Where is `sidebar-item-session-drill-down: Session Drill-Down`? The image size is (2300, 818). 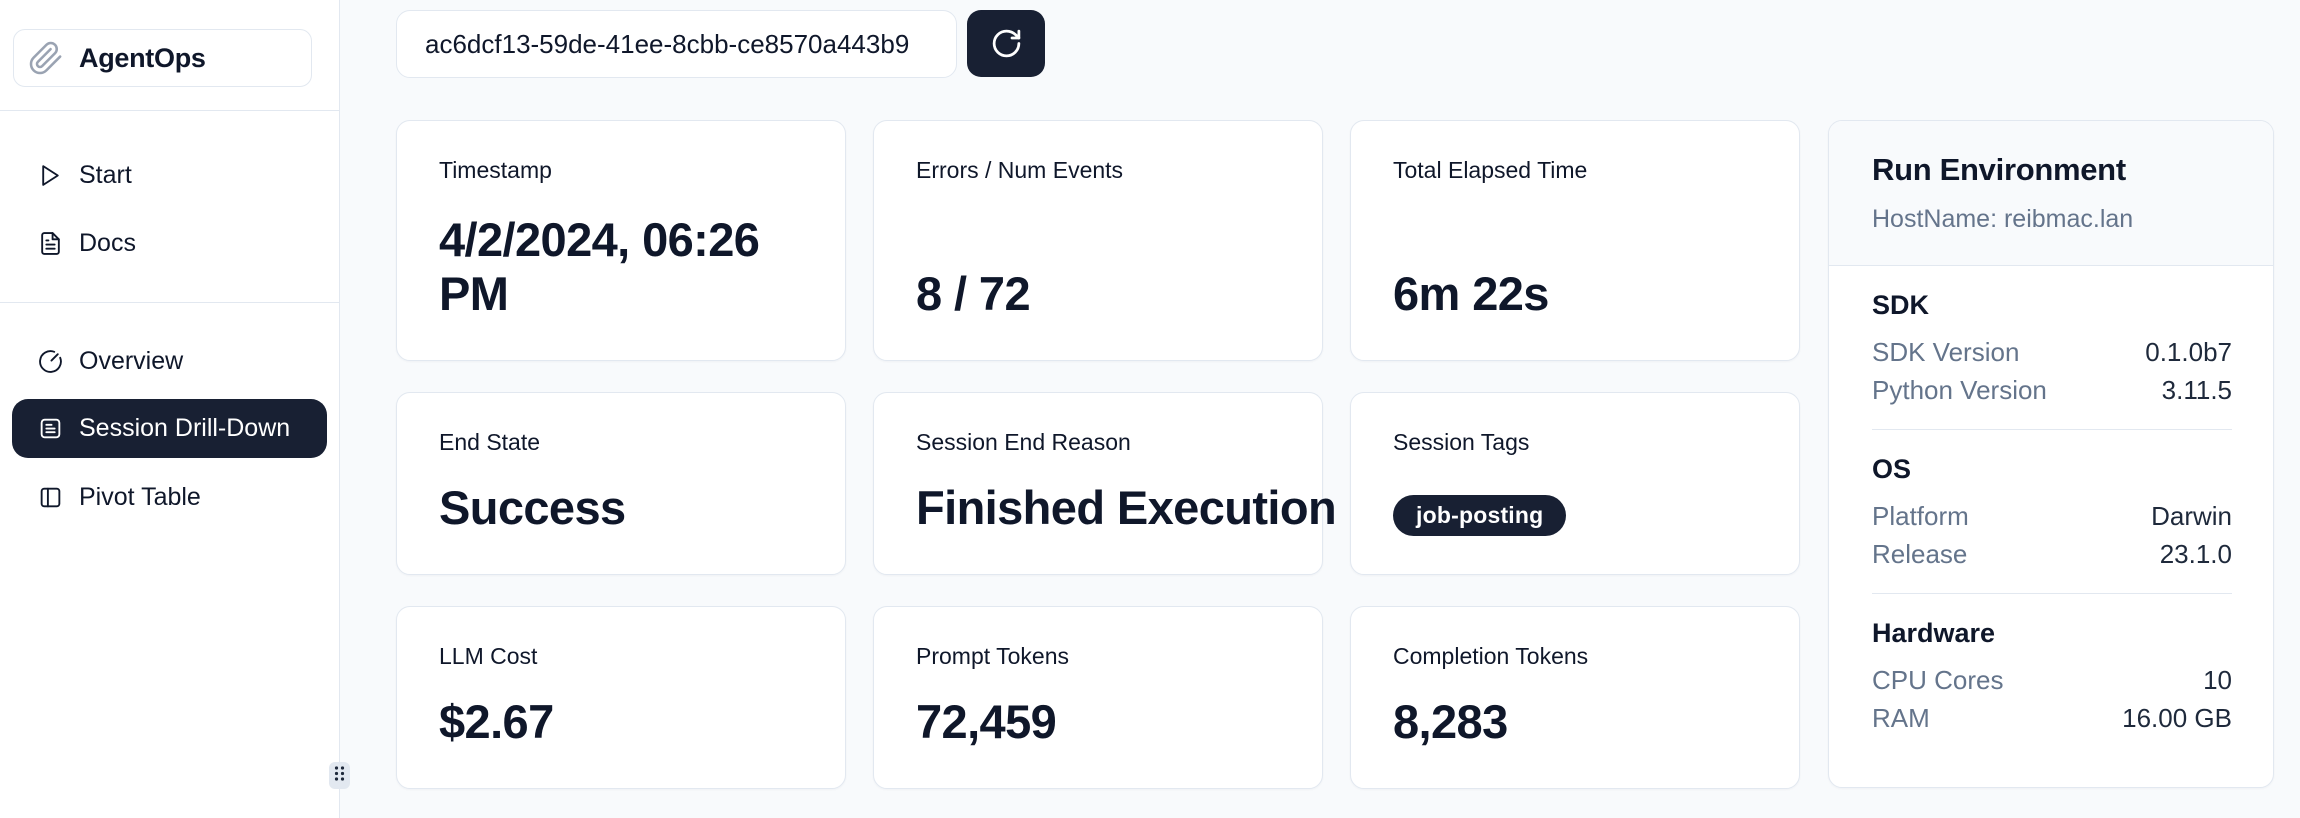
sidebar-item-session-drill-down: Session Drill-Down is located at coordinates (169, 428).